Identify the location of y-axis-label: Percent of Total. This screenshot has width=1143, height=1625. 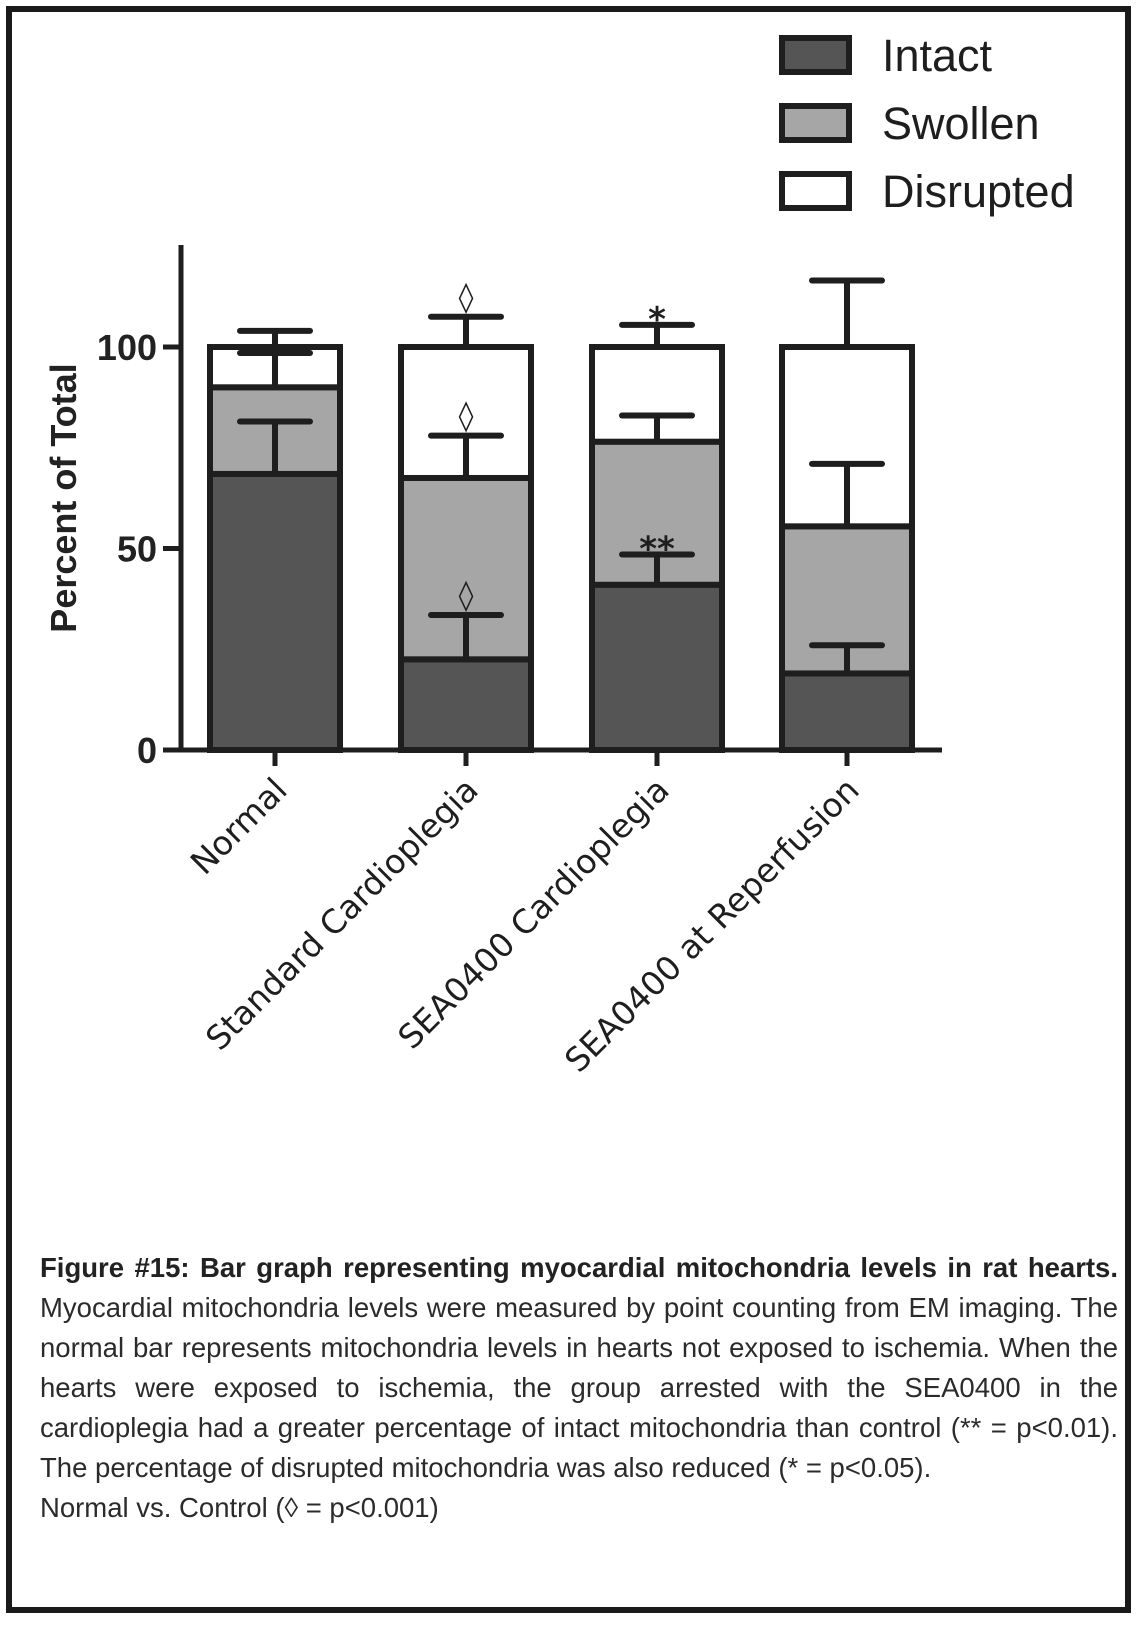
(63, 497).